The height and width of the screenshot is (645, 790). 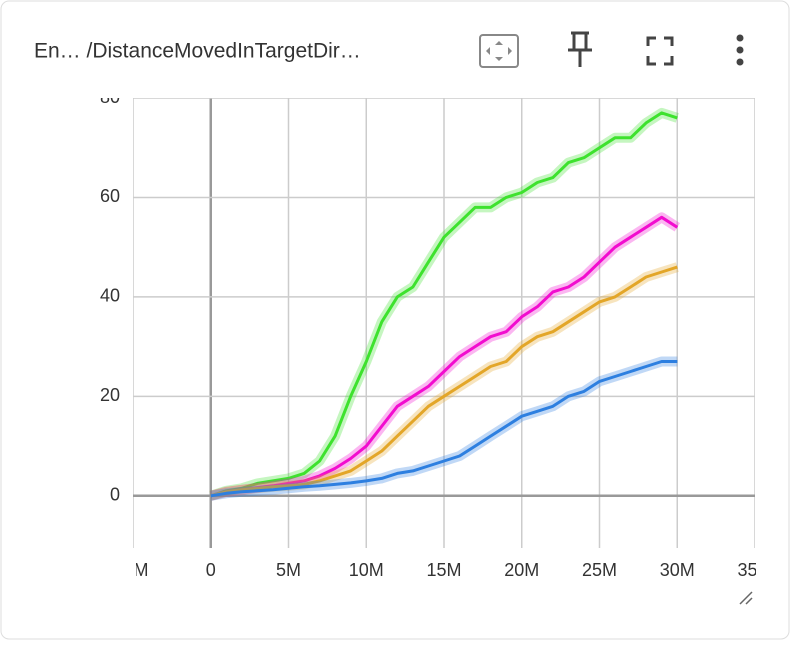 I want to click on x-tick-label: -5M, so click(x=133, y=570).